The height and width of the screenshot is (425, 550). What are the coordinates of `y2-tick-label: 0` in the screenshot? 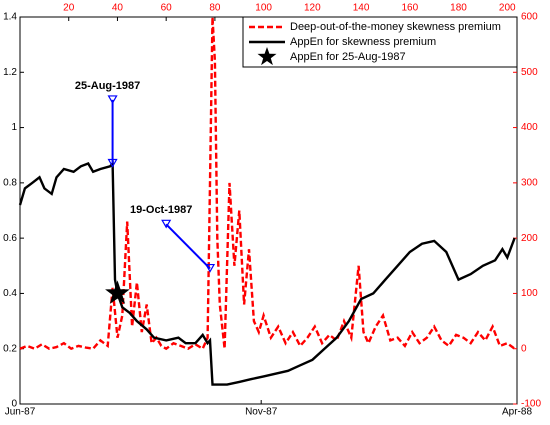 It's located at (524, 348).